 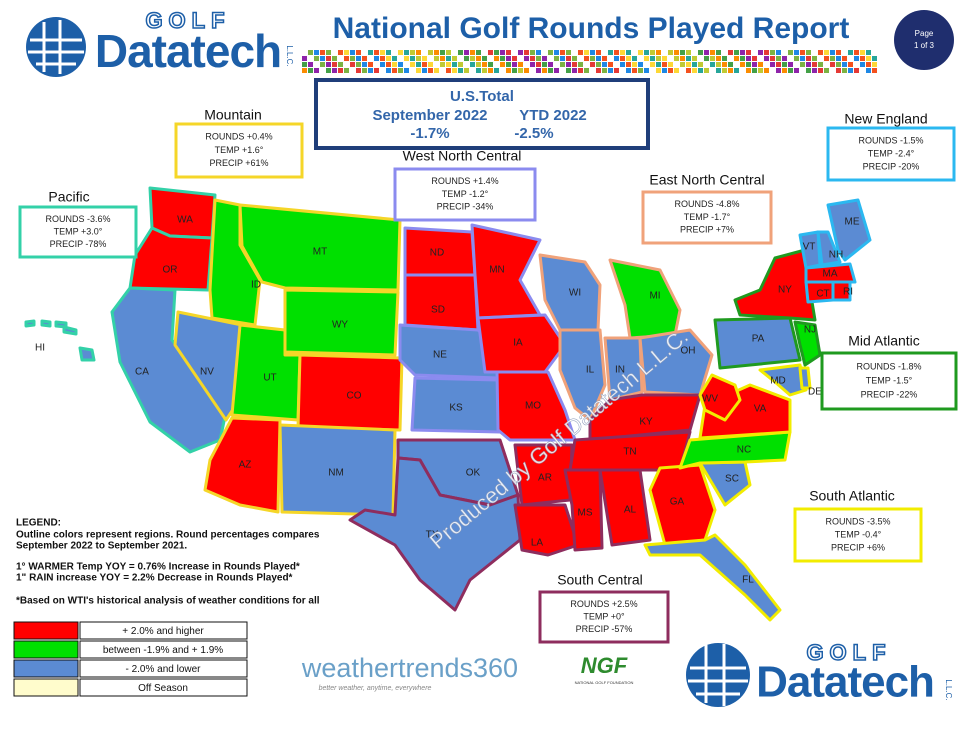 What do you see at coordinates (748, 580) in the screenshot?
I see `state-label: FL` at bounding box center [748, 580].